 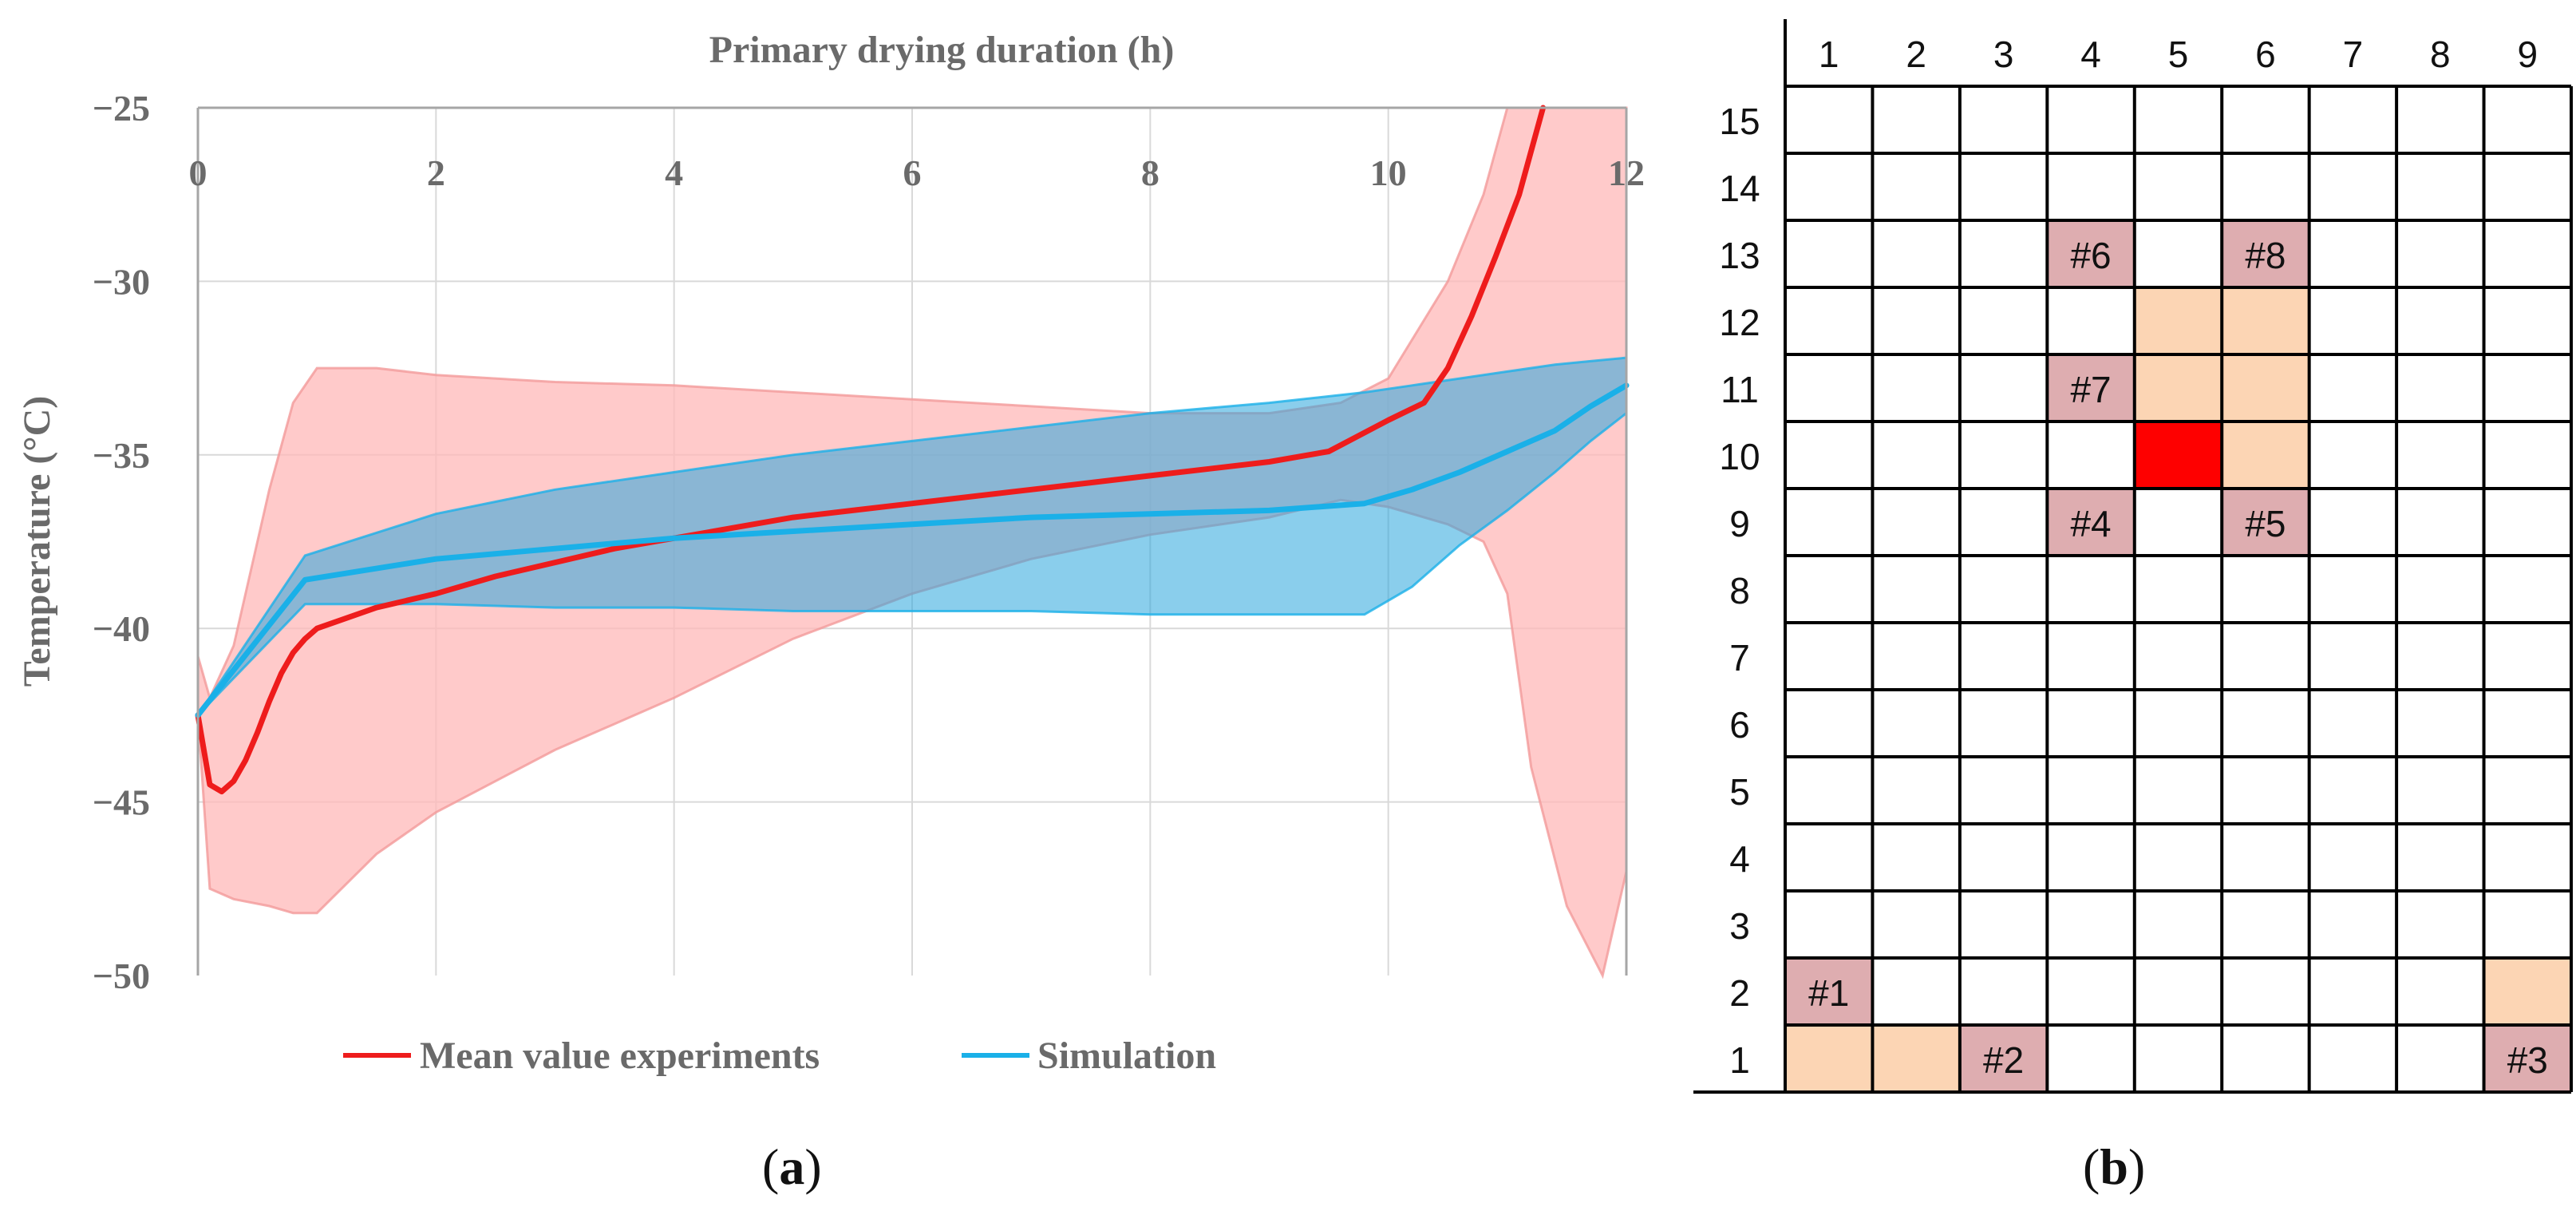 What do you see at coordinates (792, 1166) in the screenshot?
I see `panel-label-a: (a)` at bounding box center [792, 1166].